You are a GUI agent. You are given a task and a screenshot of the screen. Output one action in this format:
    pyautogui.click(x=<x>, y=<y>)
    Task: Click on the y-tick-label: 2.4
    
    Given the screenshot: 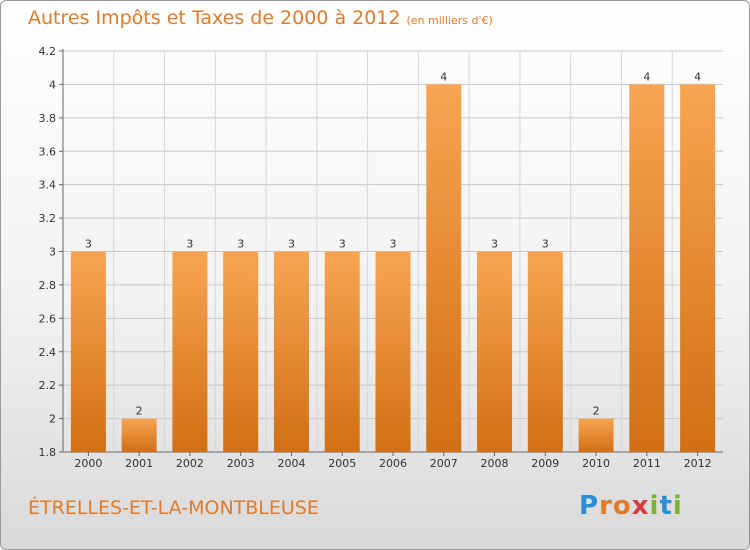 What is the action you would take?
    pyautogui.click(x=48, y=352)
    